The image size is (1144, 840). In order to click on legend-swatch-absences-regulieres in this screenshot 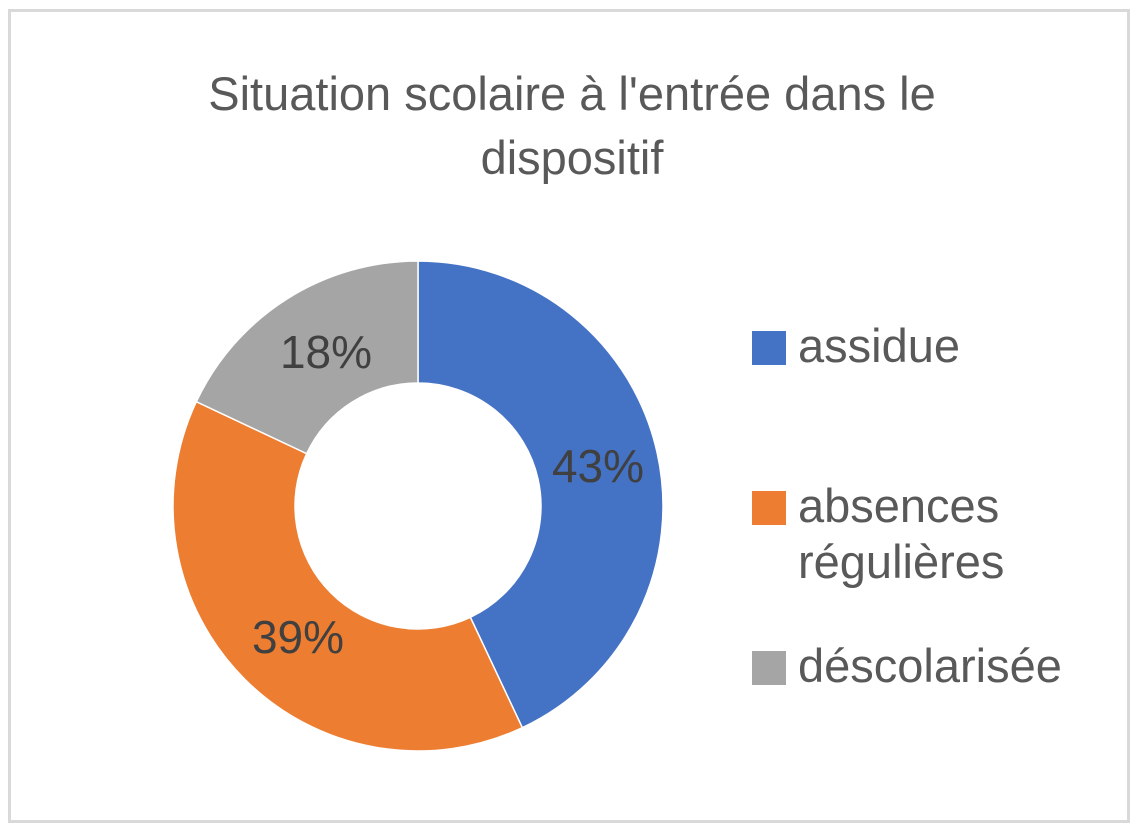, I will do `click(769, 508)`.